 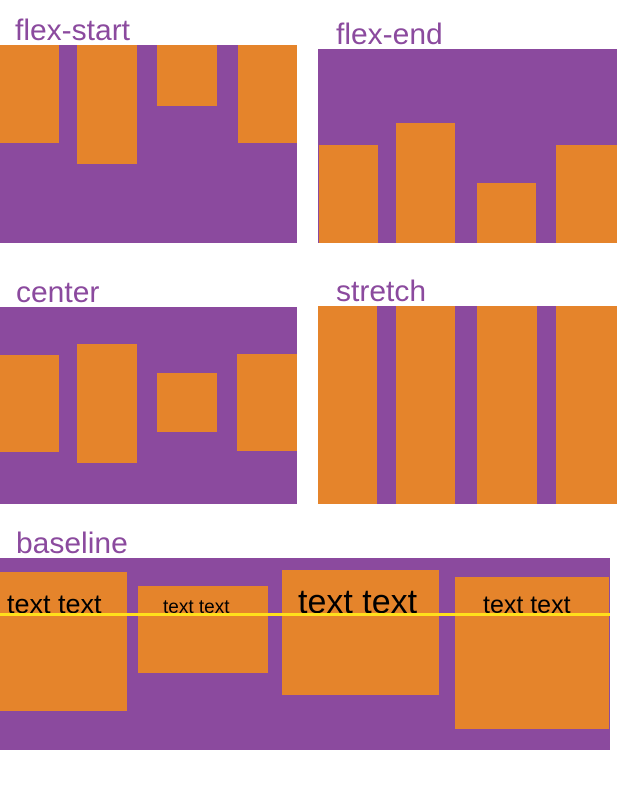 What do you see at coordinates (467, 405) in the screenshot?
I see `panel-stretch` at bounding box center [467, 405].